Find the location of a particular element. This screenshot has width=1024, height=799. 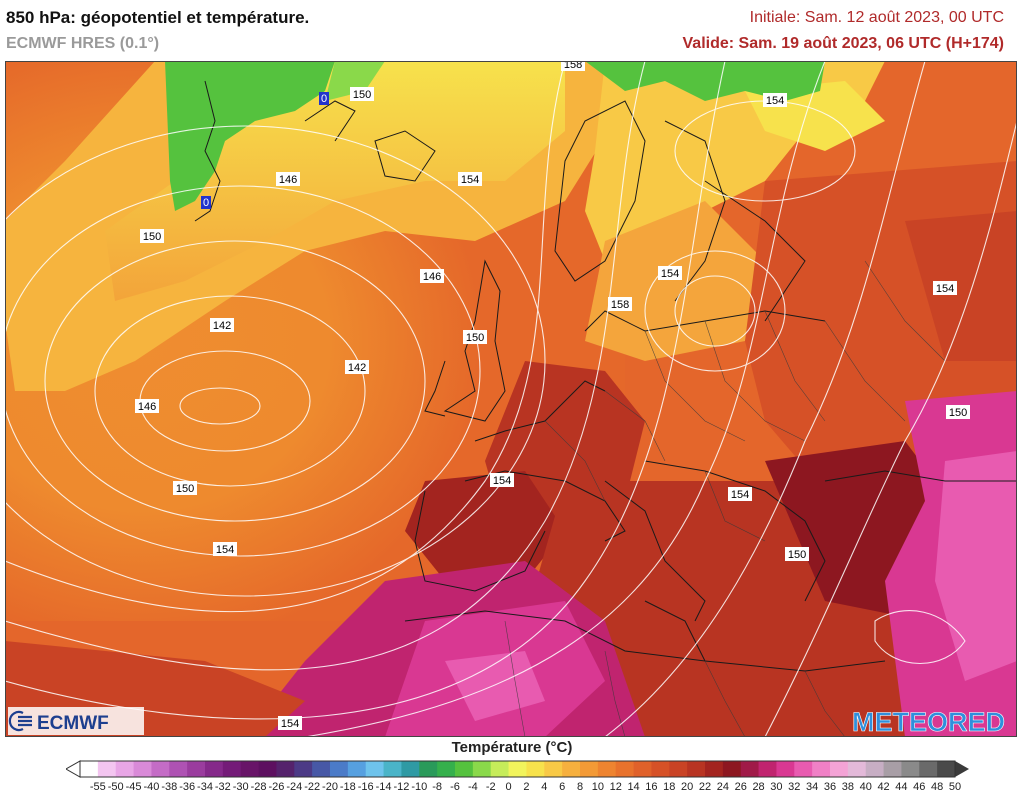

svg-text: 0 is located at coordinates (206, 203).